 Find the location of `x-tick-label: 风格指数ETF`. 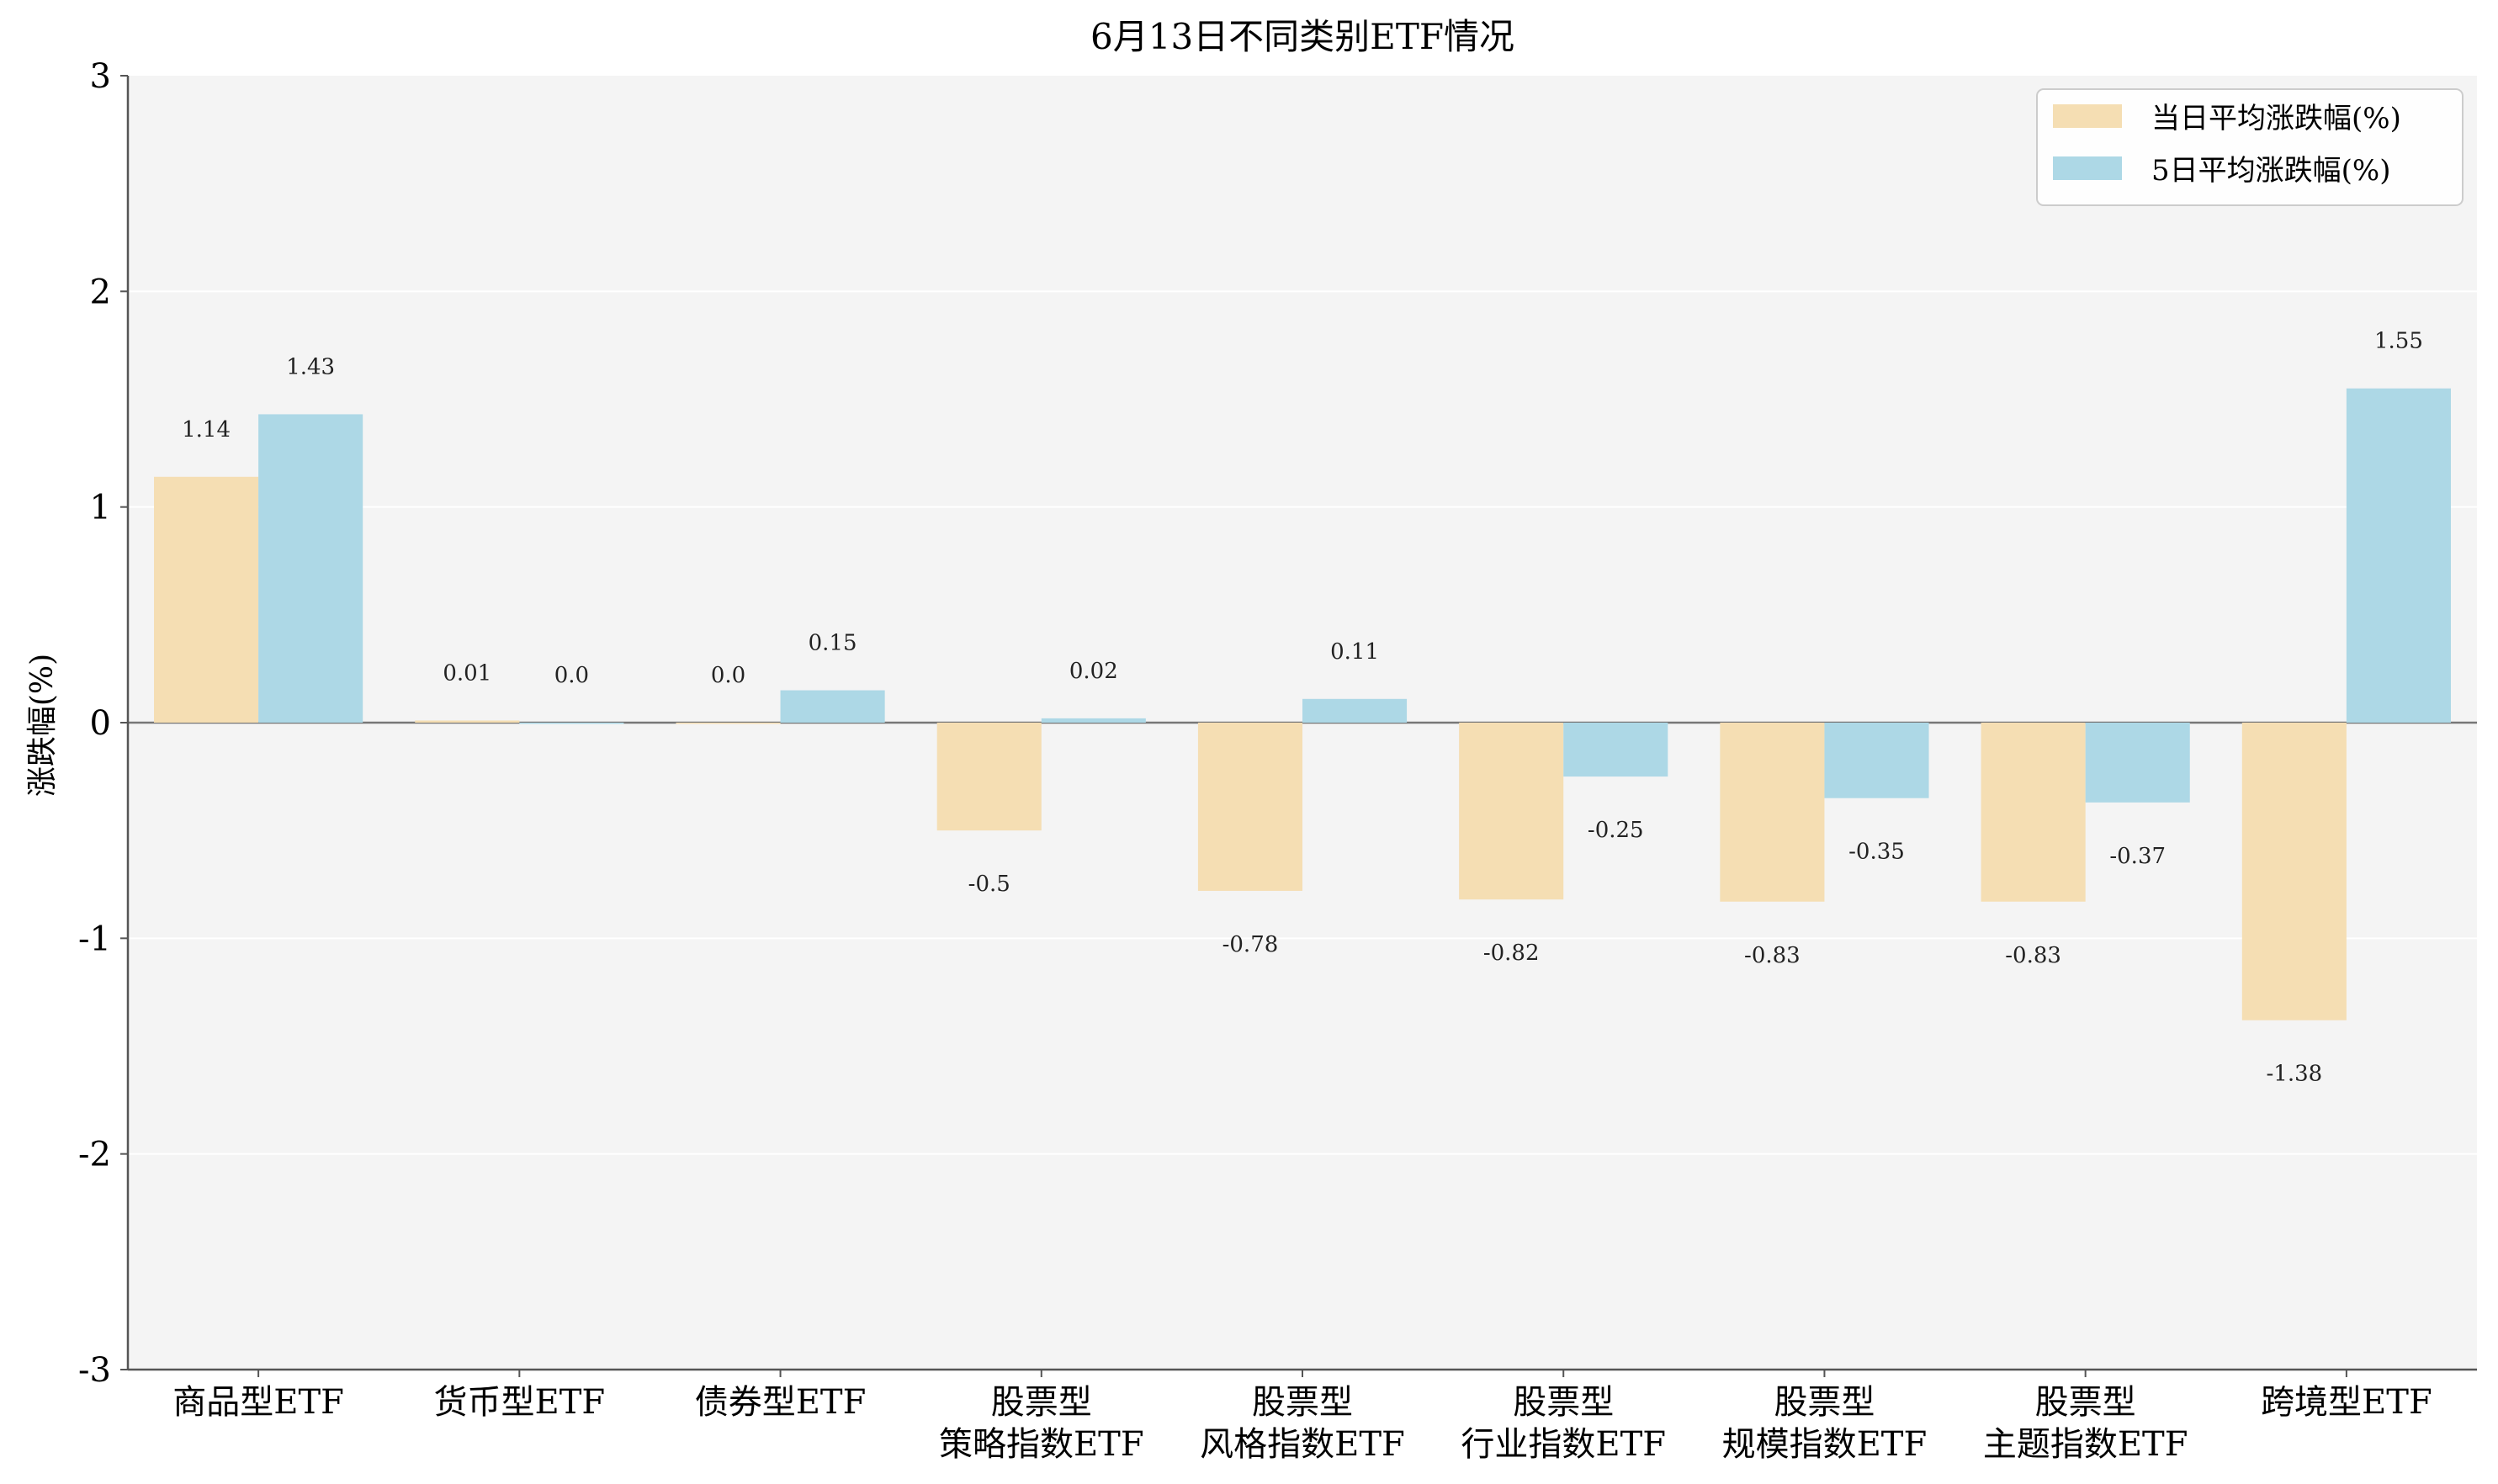

x-tick-label: 风格指数ETF is located at coordinates (1303, 1444).